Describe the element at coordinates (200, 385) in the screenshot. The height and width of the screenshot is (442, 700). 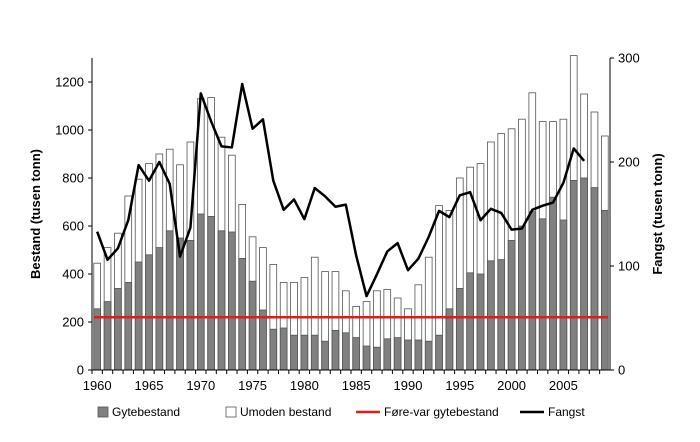
I see `x-tick-label: 1970` at that location.